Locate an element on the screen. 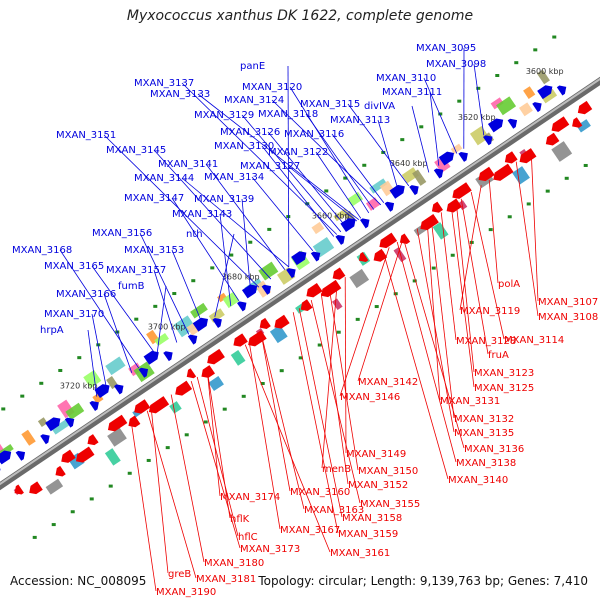 The image size is (600, 600). reverse-gene-label: MXAN_3138 is located at coordinates (486, 463).